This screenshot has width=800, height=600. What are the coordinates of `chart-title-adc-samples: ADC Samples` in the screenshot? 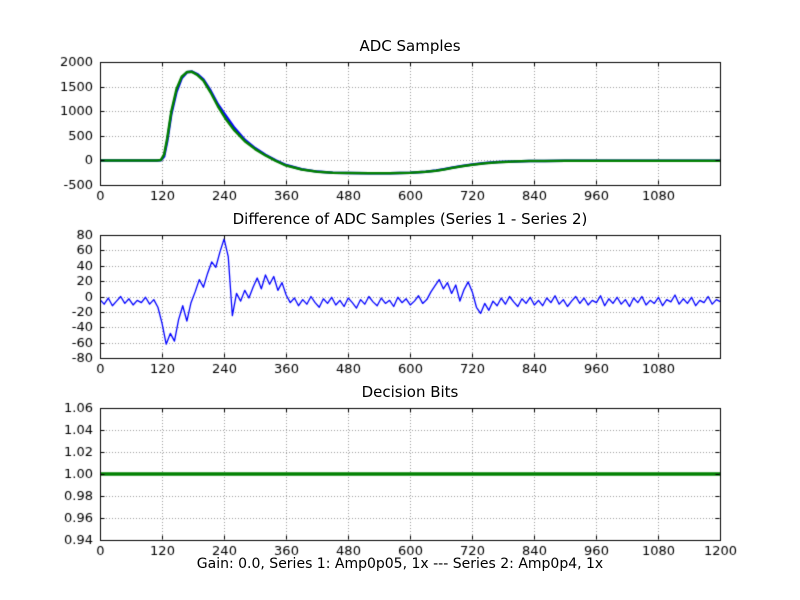 It's located at (410, 46).